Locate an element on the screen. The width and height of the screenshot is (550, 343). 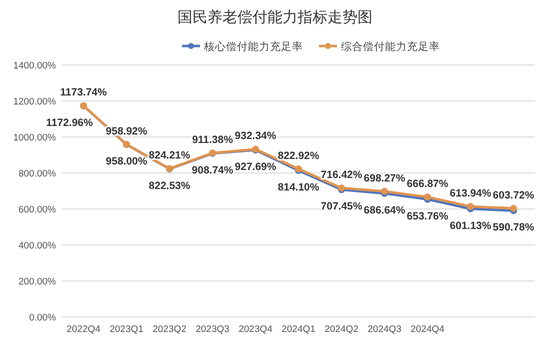
data-label: 1173.74% is located at coordinates (84, 92).